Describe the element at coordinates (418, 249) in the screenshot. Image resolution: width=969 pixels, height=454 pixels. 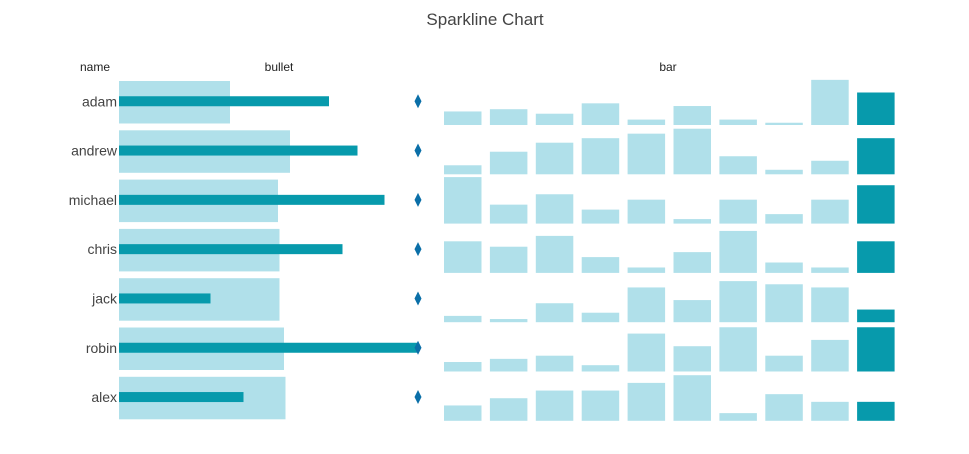
I see `bullet-marker-chris` at that location.